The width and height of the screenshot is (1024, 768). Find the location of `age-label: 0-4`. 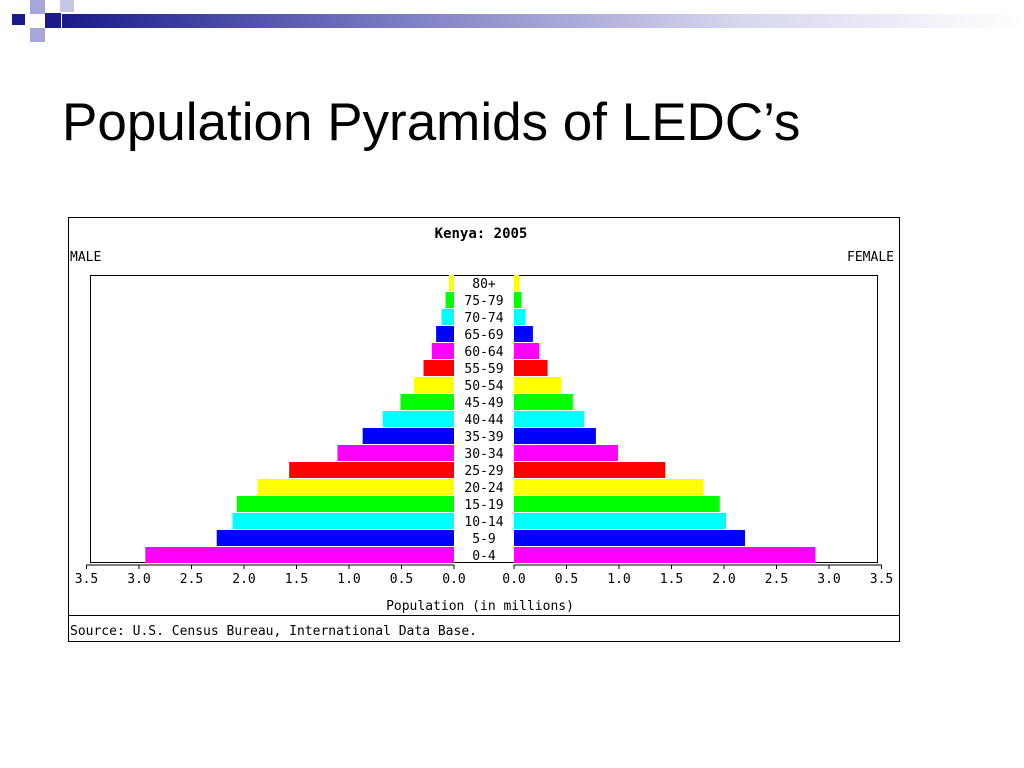

age-label: 0-4 is located at coordinates (484, 556).